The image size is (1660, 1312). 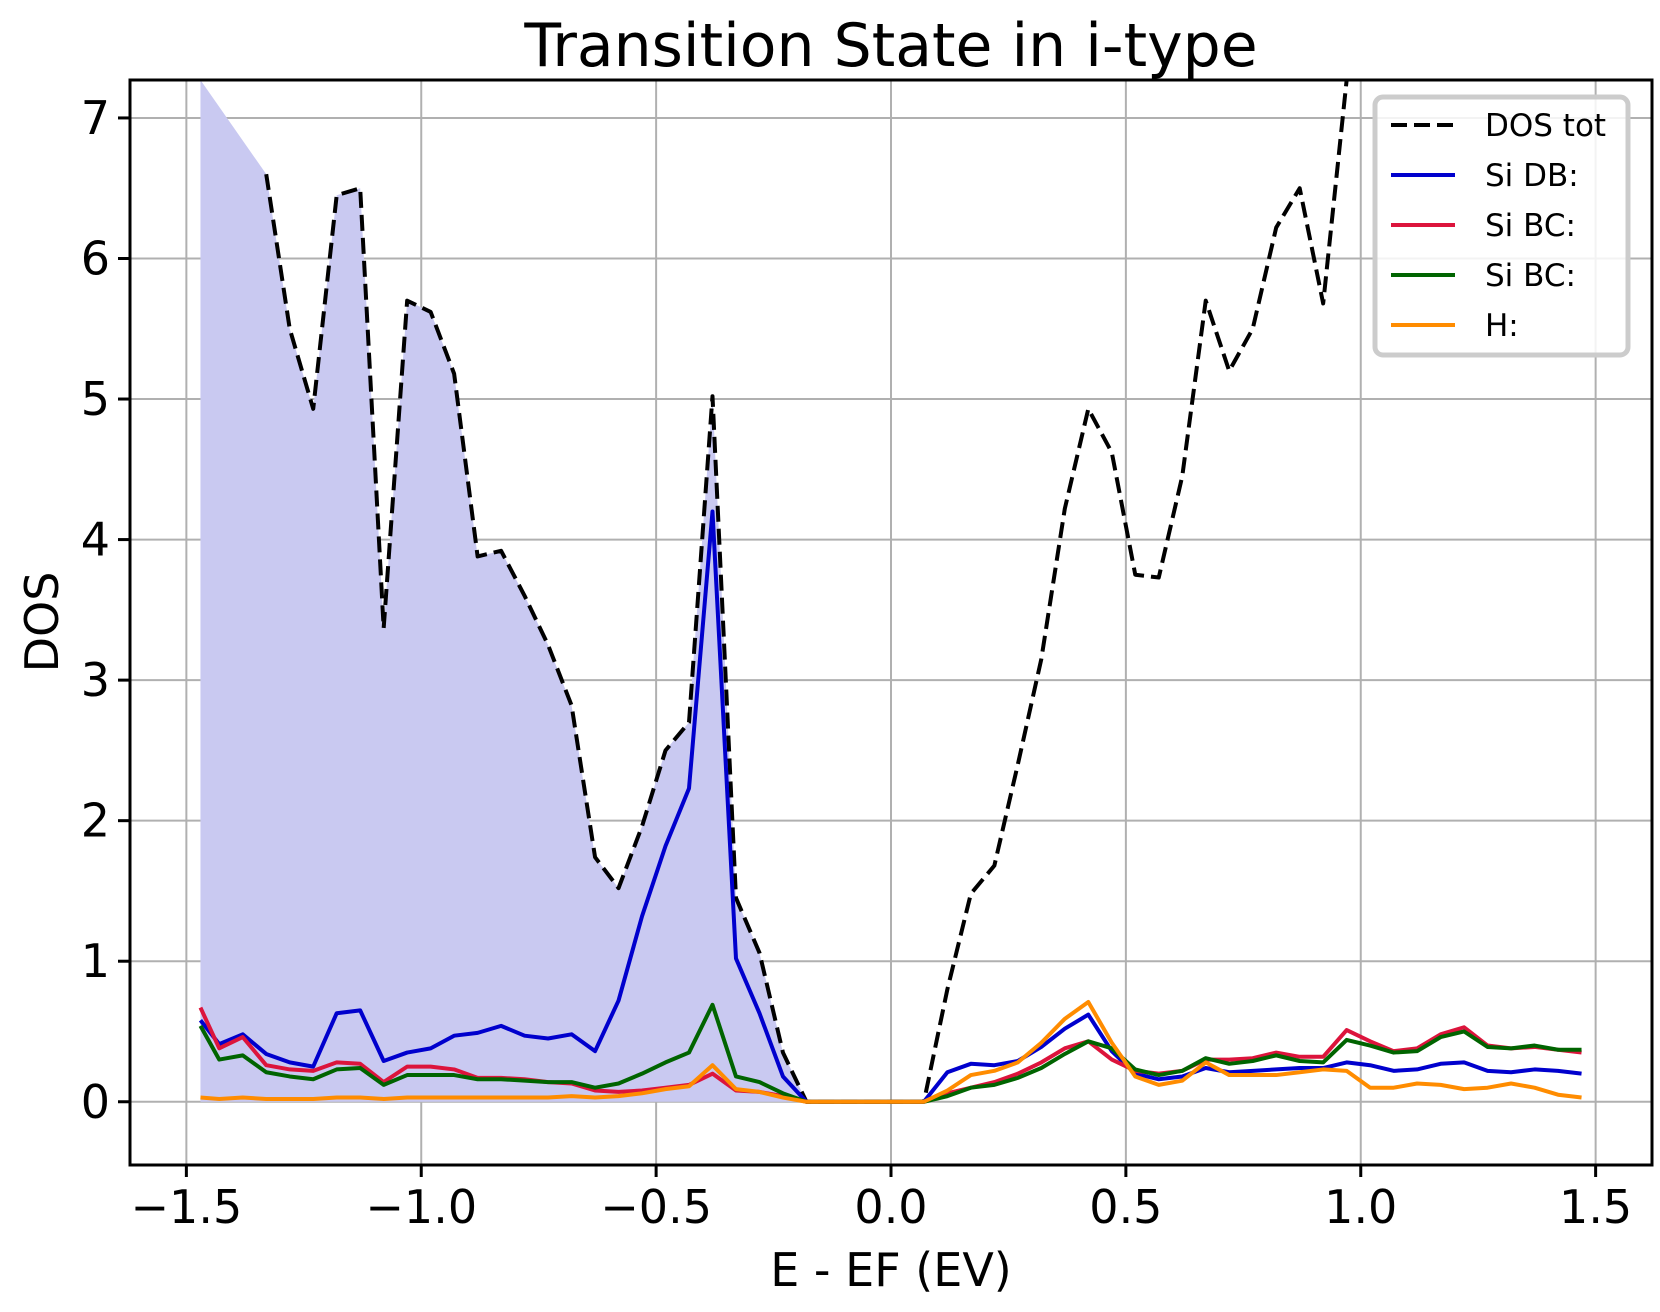 I want to click on x-tick-label-6: 1.5, so click(x=1595, y=1207).